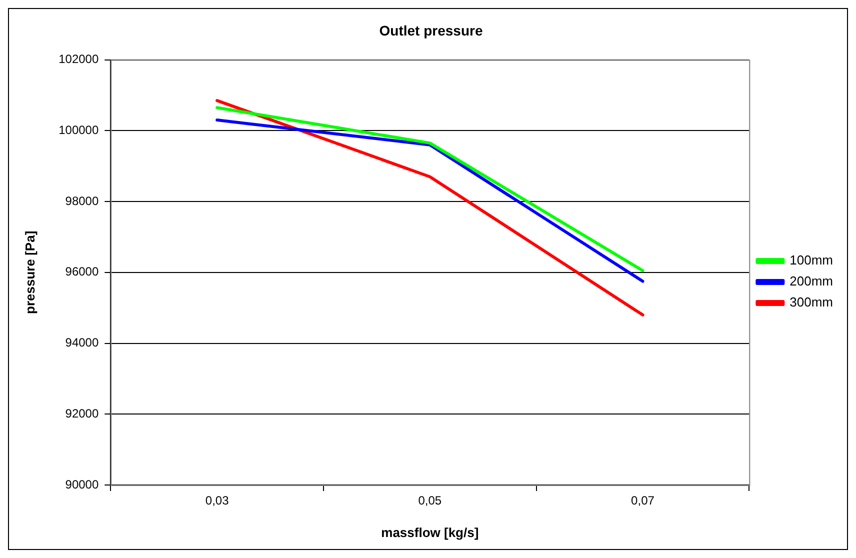 The height and width of the screenshot is (558, 856). What do you see at coordinates (430, 501) in the screenshot?
I see `x-tick-label: 0,05` at bounding box center [430, 501].